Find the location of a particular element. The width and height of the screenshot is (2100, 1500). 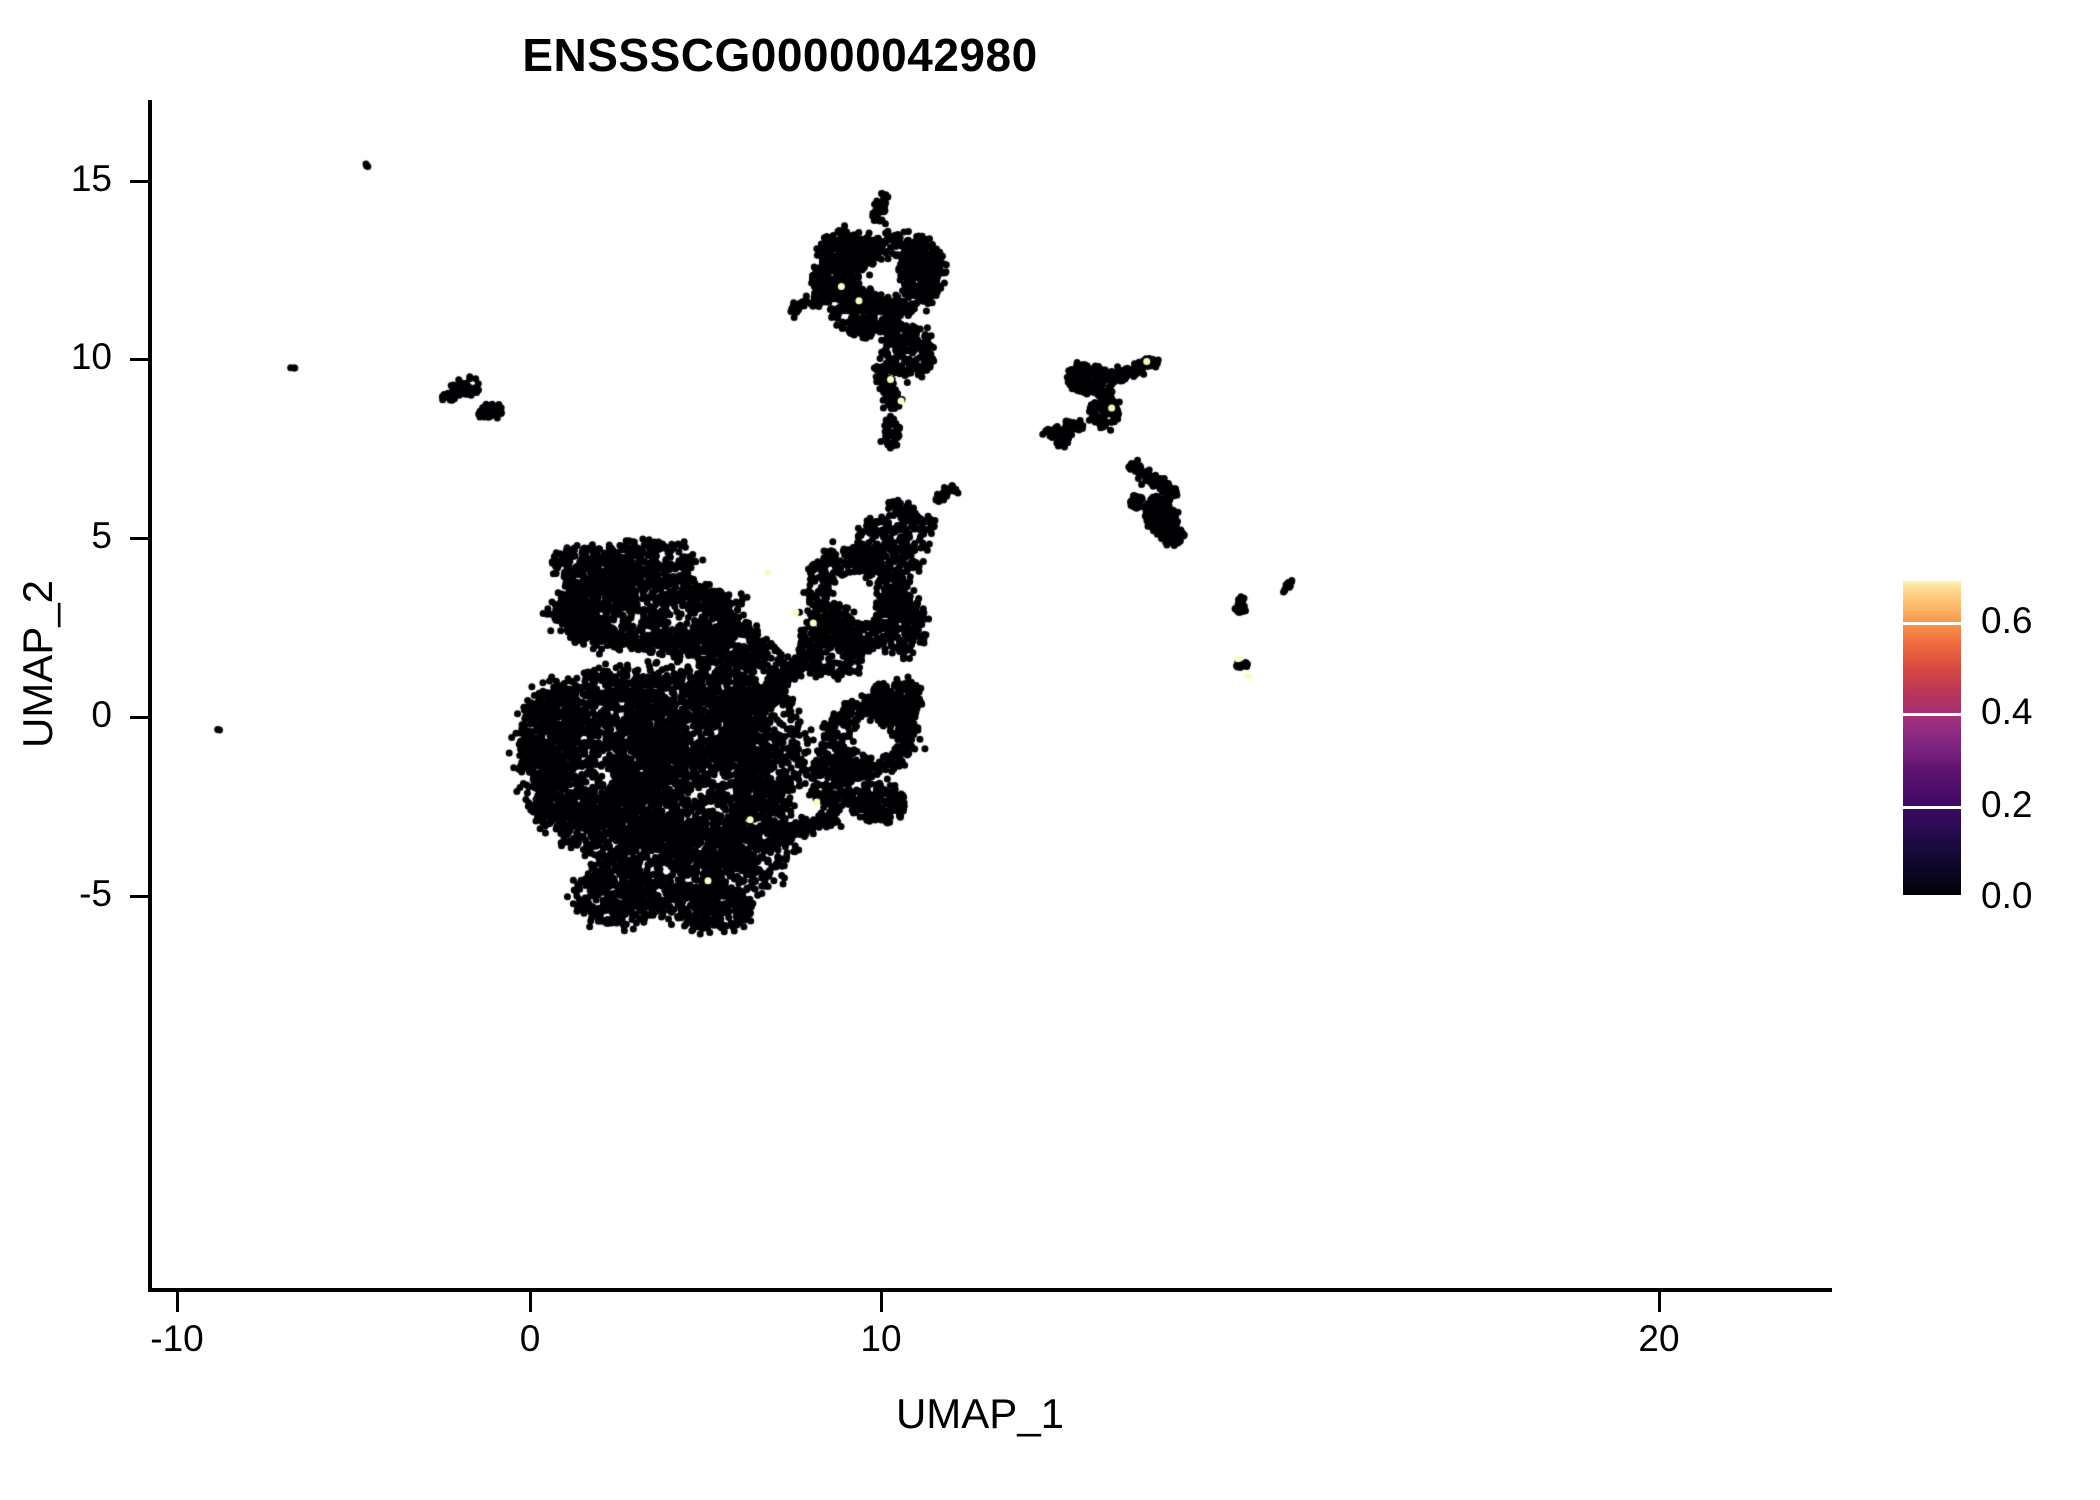

colorbar-tick-0.4 is located at coordinates (1932, 714).